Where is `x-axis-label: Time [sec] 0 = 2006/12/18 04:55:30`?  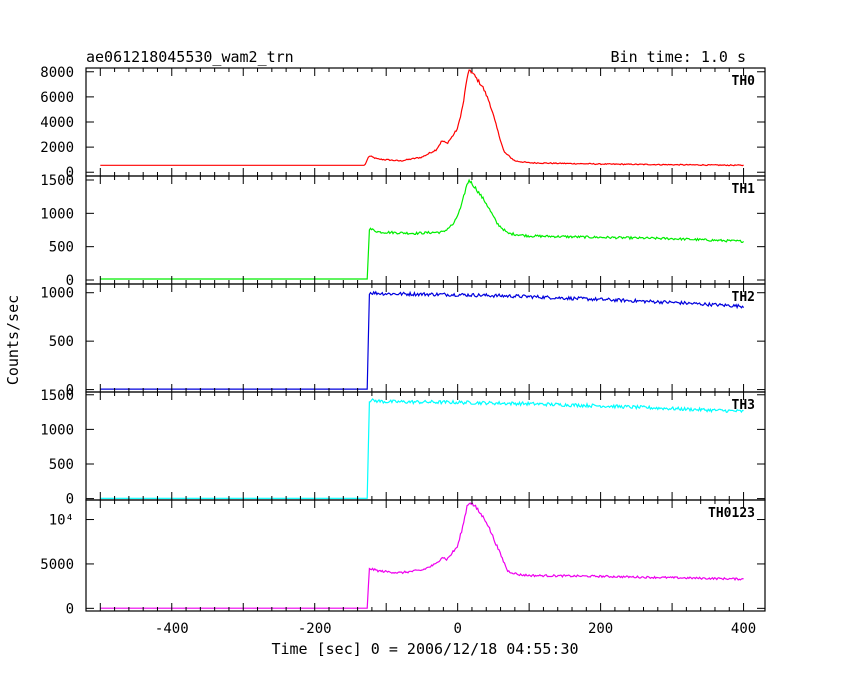
x-axis-label: Time [sec] 0 = 2006/12/18 04:55:30 is located at coordinates (424, 649).